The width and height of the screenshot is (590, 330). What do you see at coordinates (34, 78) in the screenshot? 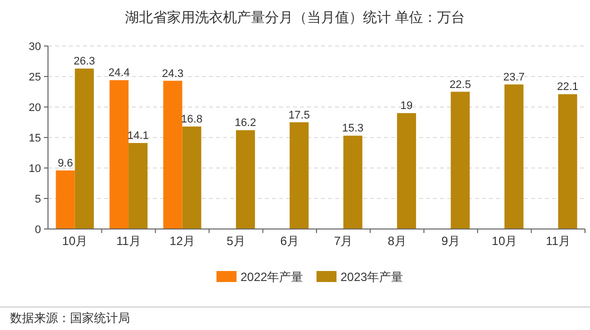
I see `y-tick-label: 25` at bounding box center [34, 78].